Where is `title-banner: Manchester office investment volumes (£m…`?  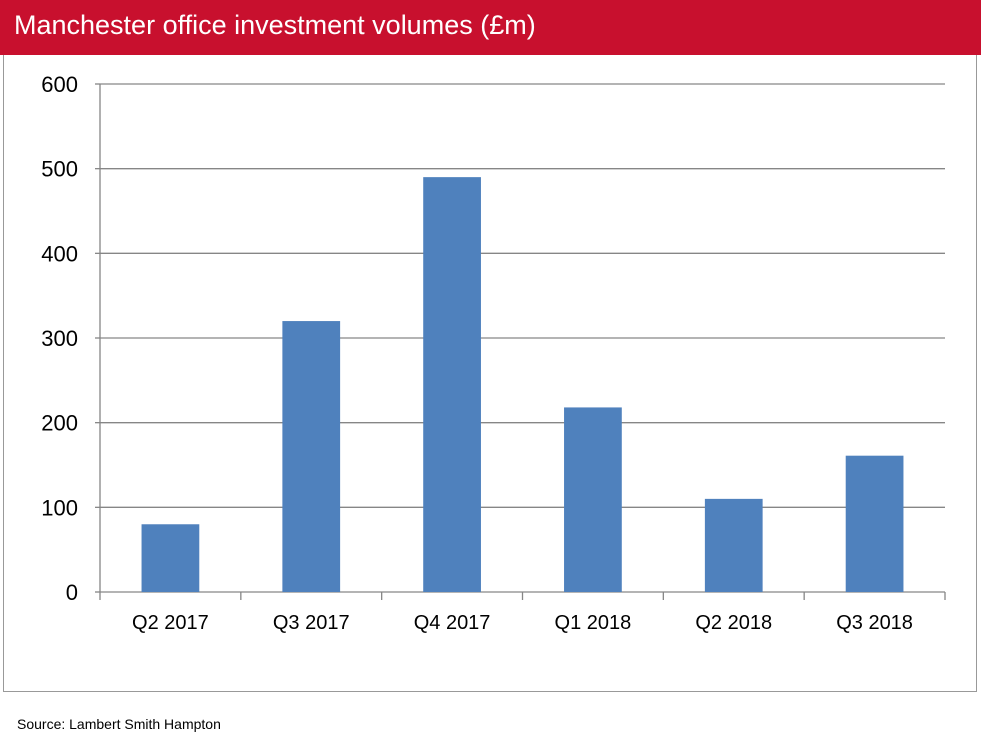 title-banner: Manchester office investment volumes (£m… is located at coordinates (490, 27).